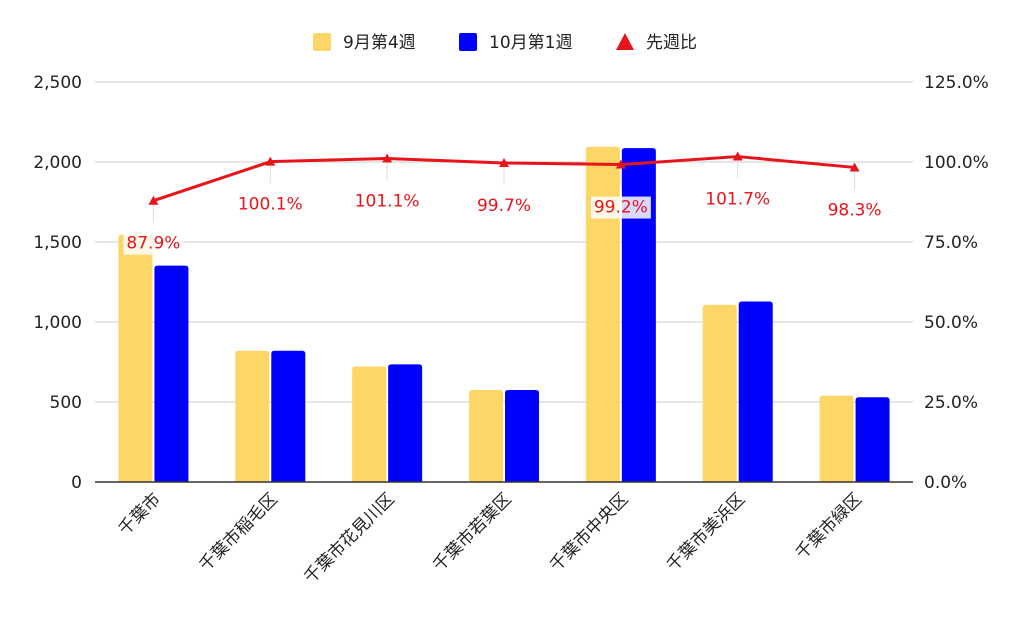 The image size is (1024, 633). I want to click on ratio-data-label: 99.2%, so click(621, 208).